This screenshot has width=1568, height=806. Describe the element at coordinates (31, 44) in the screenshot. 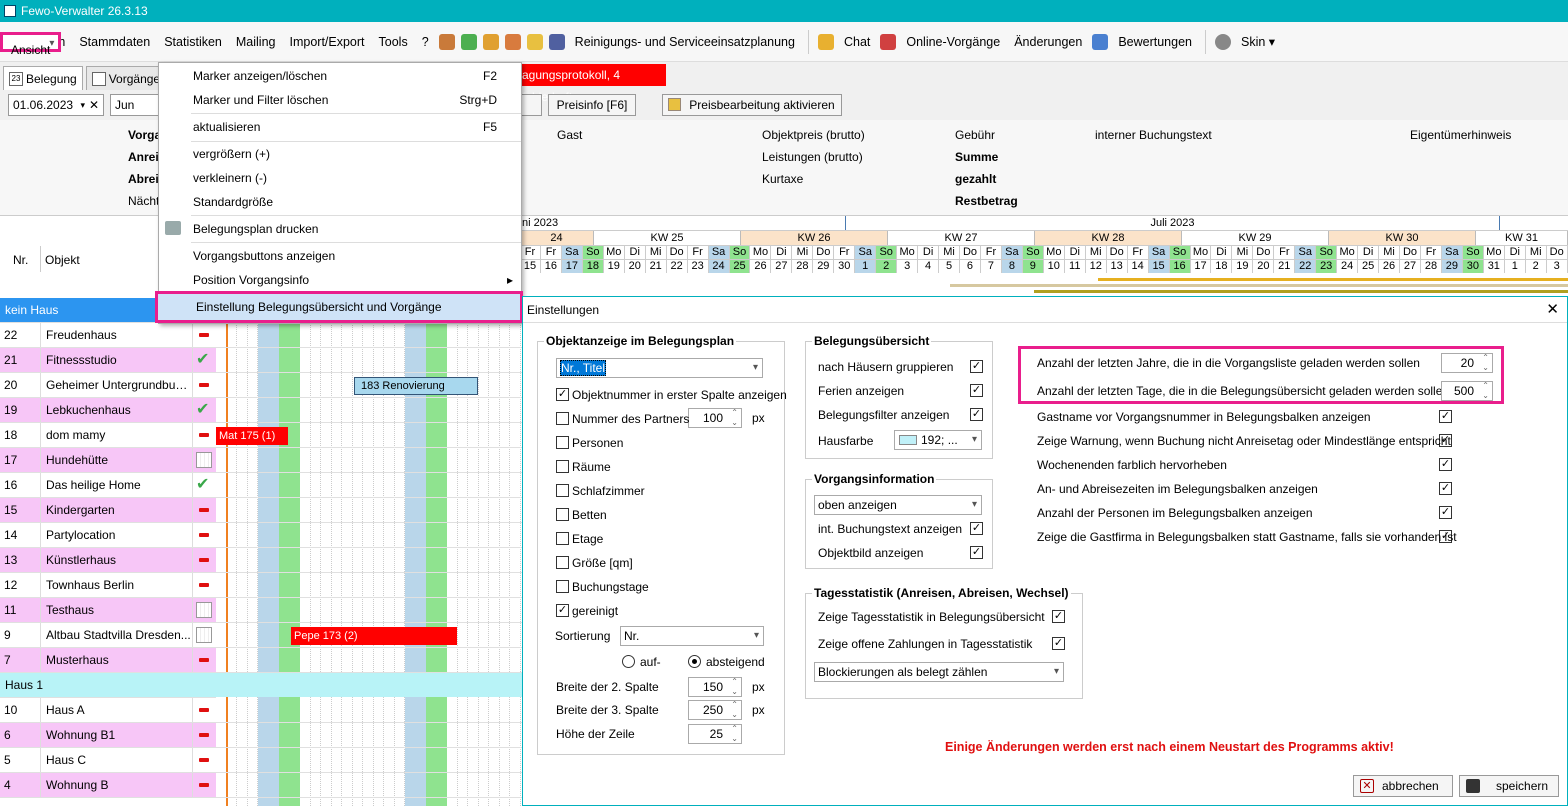

I see `menu-ansicht: Ansicht` at that location.